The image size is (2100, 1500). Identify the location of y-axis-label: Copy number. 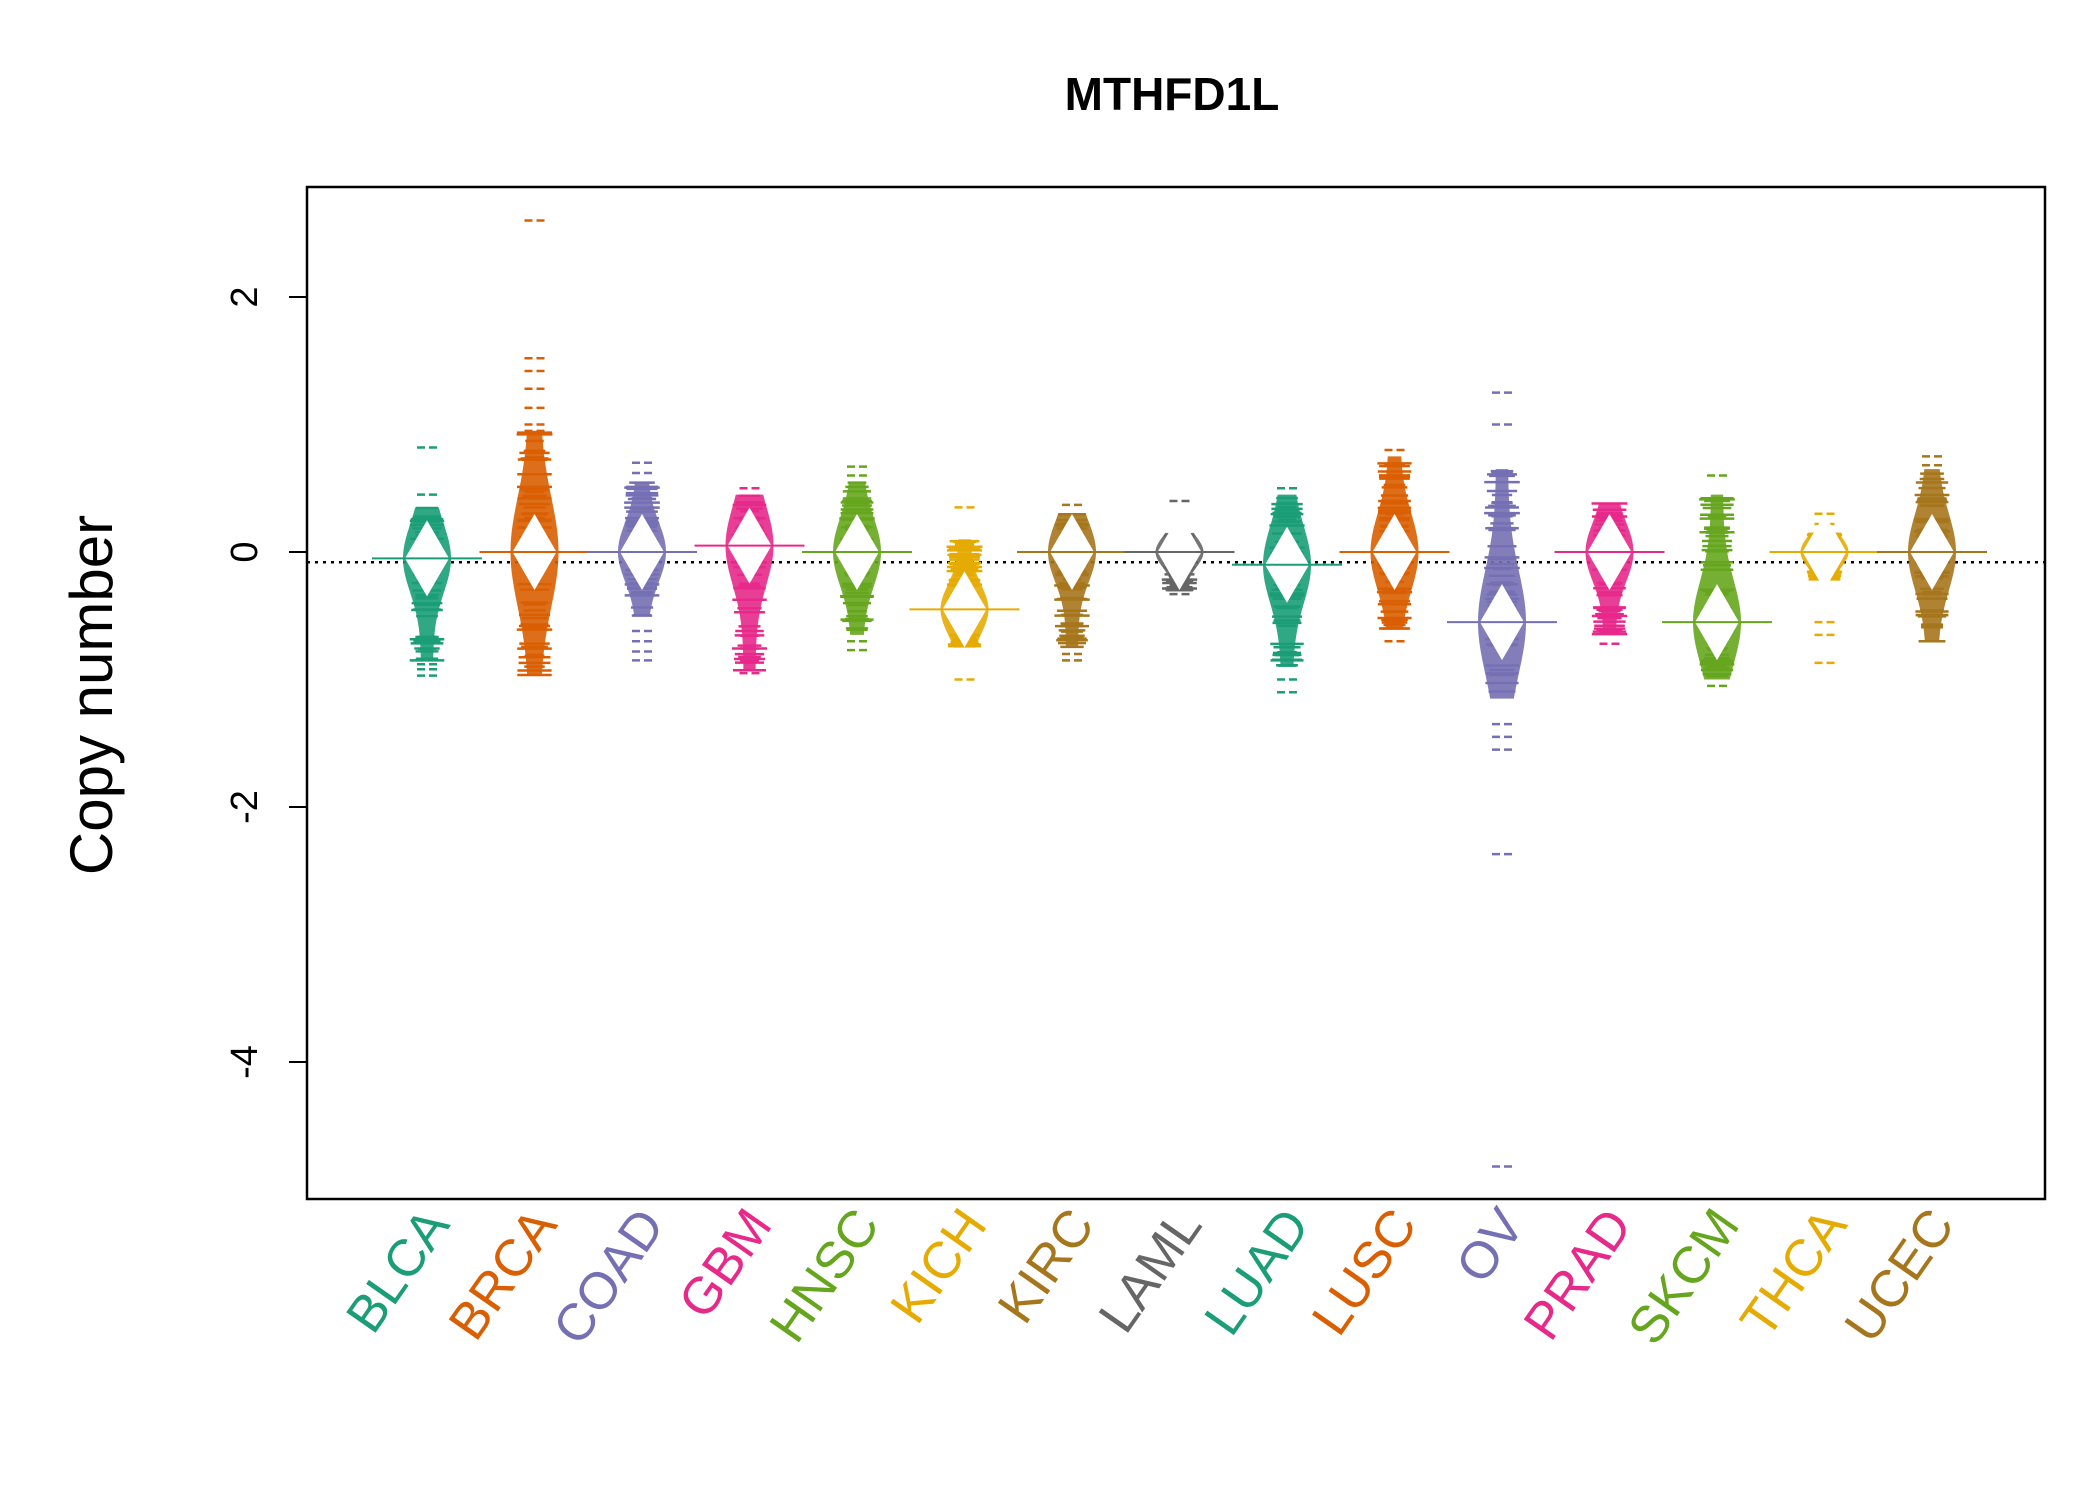
(91, 695).